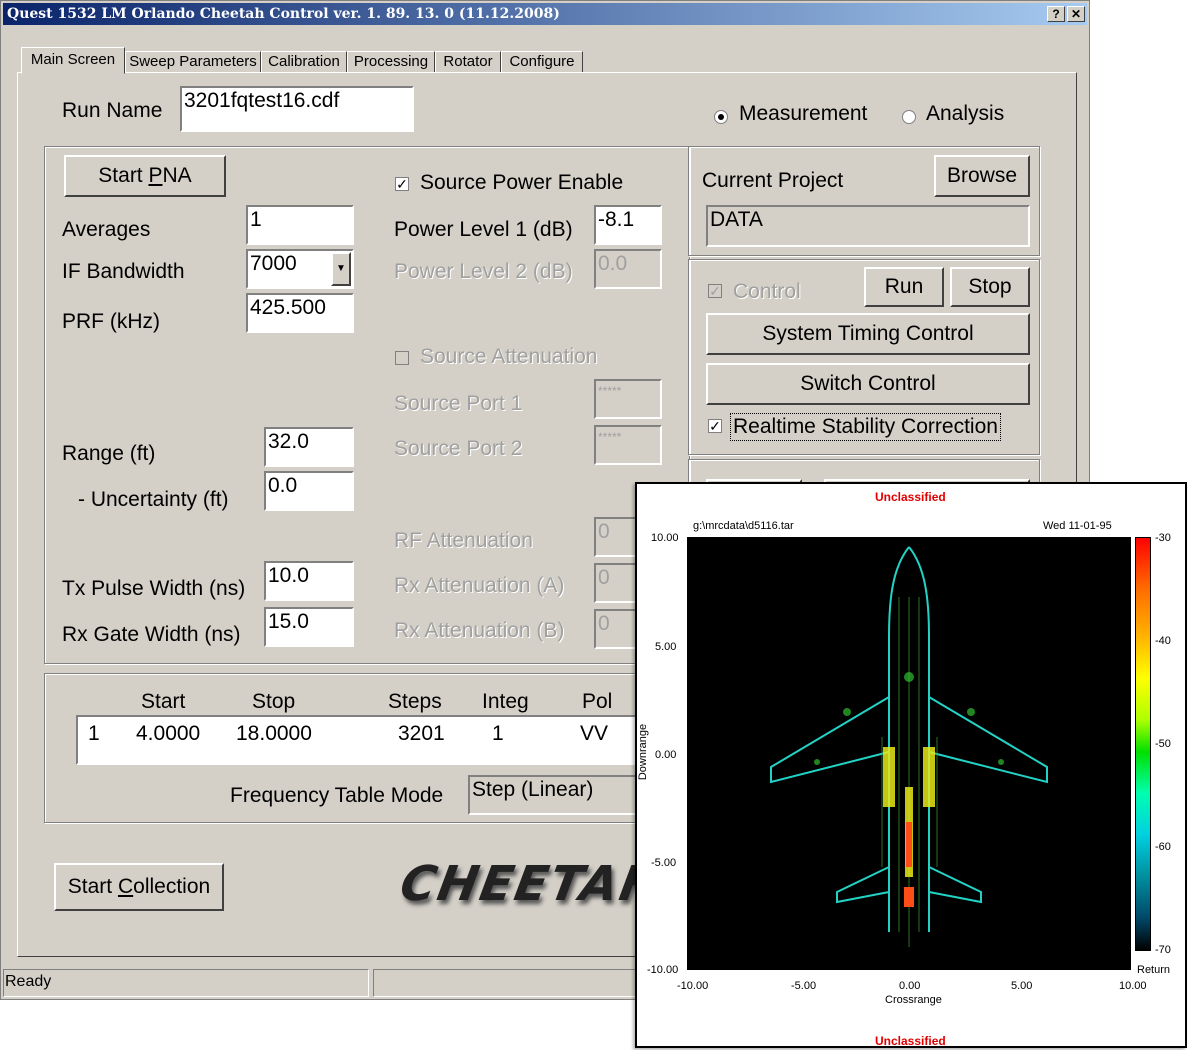 The width and height of the screenshot is (1191, 1050). I want to click on start-pna-hotkey: P, so click(155, 175).